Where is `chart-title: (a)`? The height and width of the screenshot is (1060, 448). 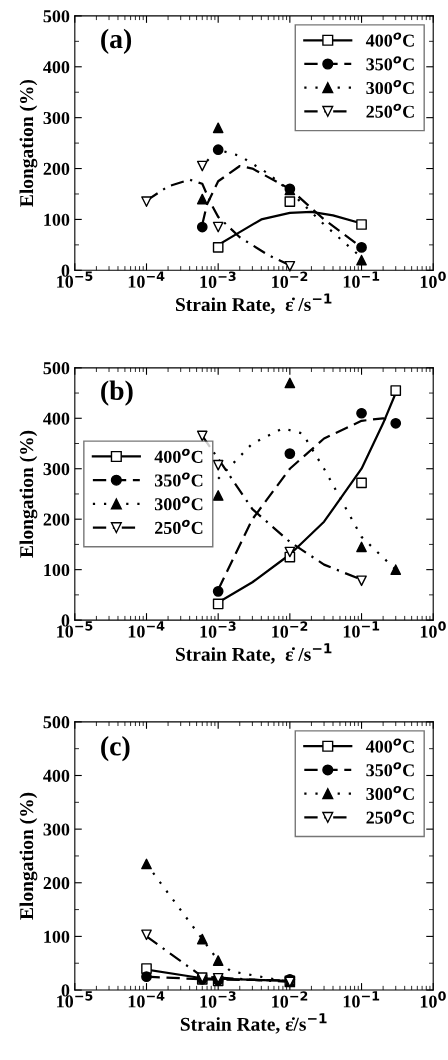
chart-title: (a) is located at coordinates (116, 41).